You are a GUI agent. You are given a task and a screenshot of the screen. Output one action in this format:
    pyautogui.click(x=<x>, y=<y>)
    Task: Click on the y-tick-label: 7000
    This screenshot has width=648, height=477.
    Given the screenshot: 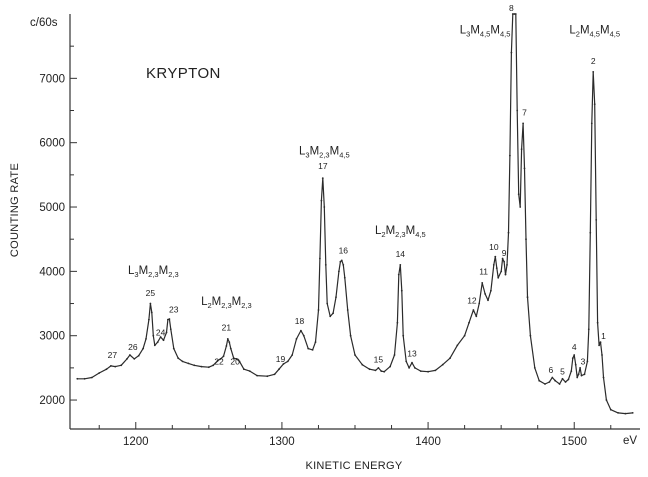 What is the action you would take?
    pyautogui.click(x=52, y=79)
    